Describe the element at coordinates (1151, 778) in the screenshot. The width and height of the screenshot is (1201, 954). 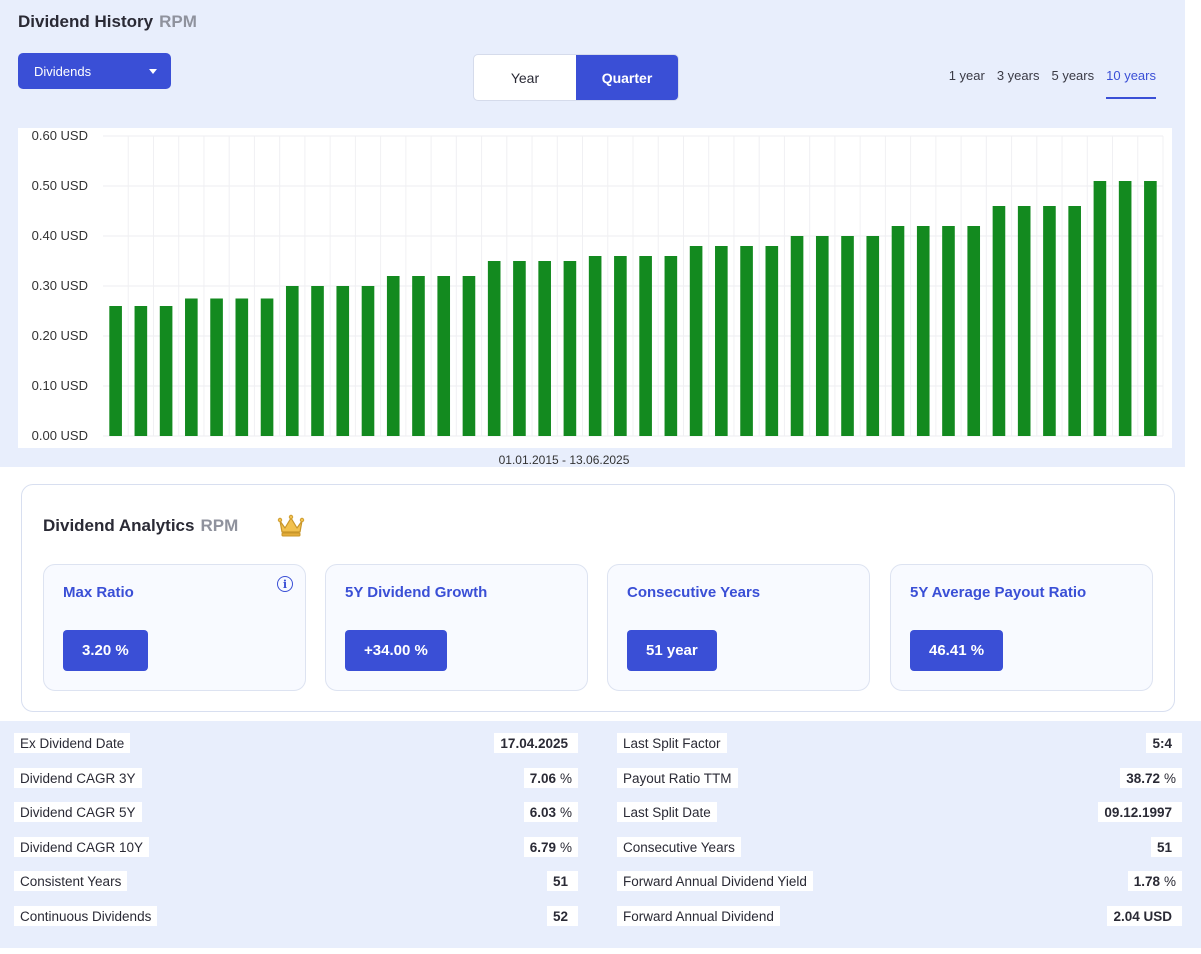
I see `stat-value: 38.72%` at that location.